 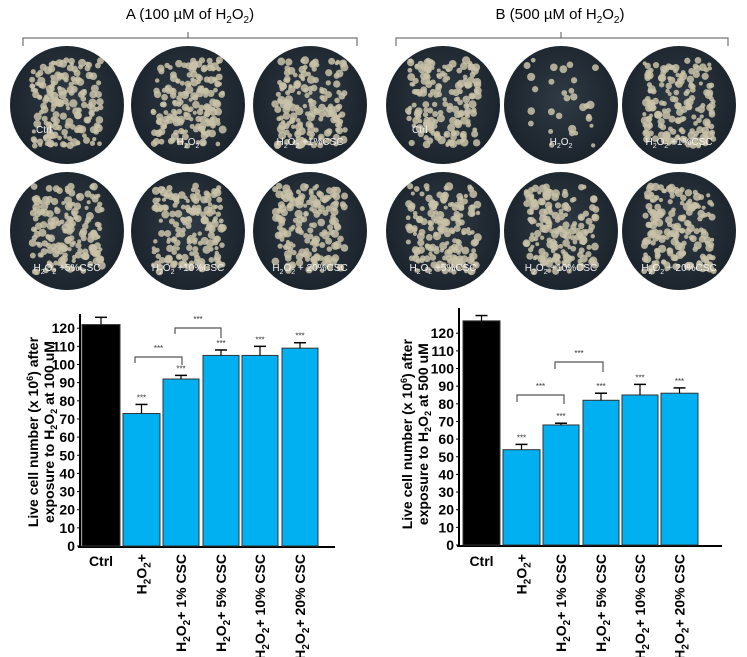 What do you see at coordinates (561, 143) in the screenshot?
I see `plate-label: H2O2` at bounding box center [561, 143].